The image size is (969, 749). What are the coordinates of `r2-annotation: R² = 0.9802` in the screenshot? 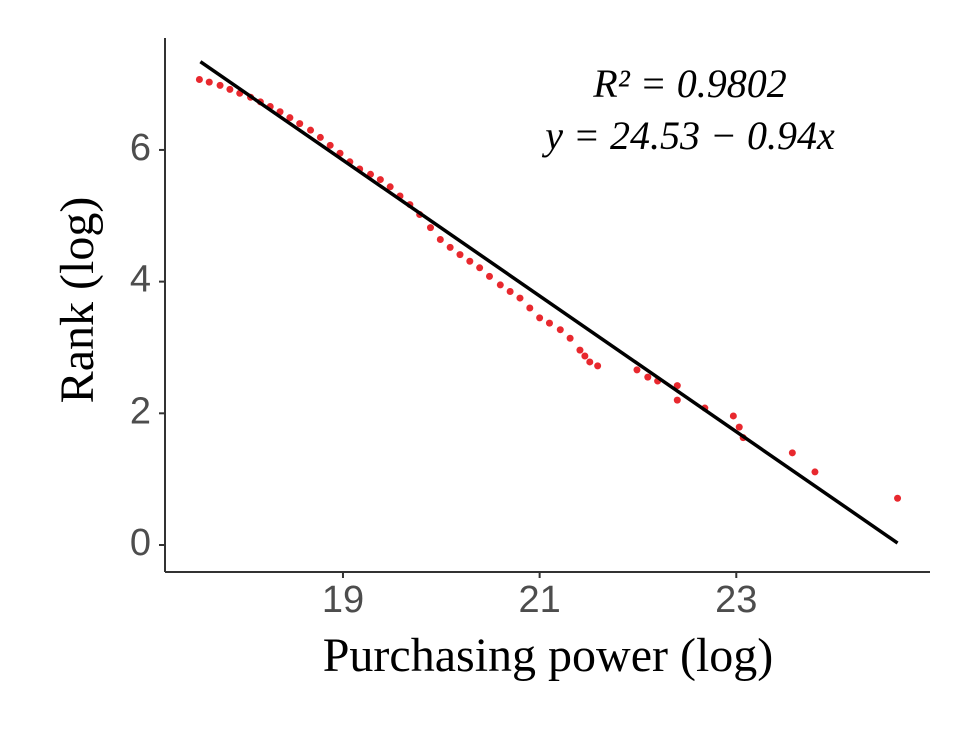 It's located at (689, 83).